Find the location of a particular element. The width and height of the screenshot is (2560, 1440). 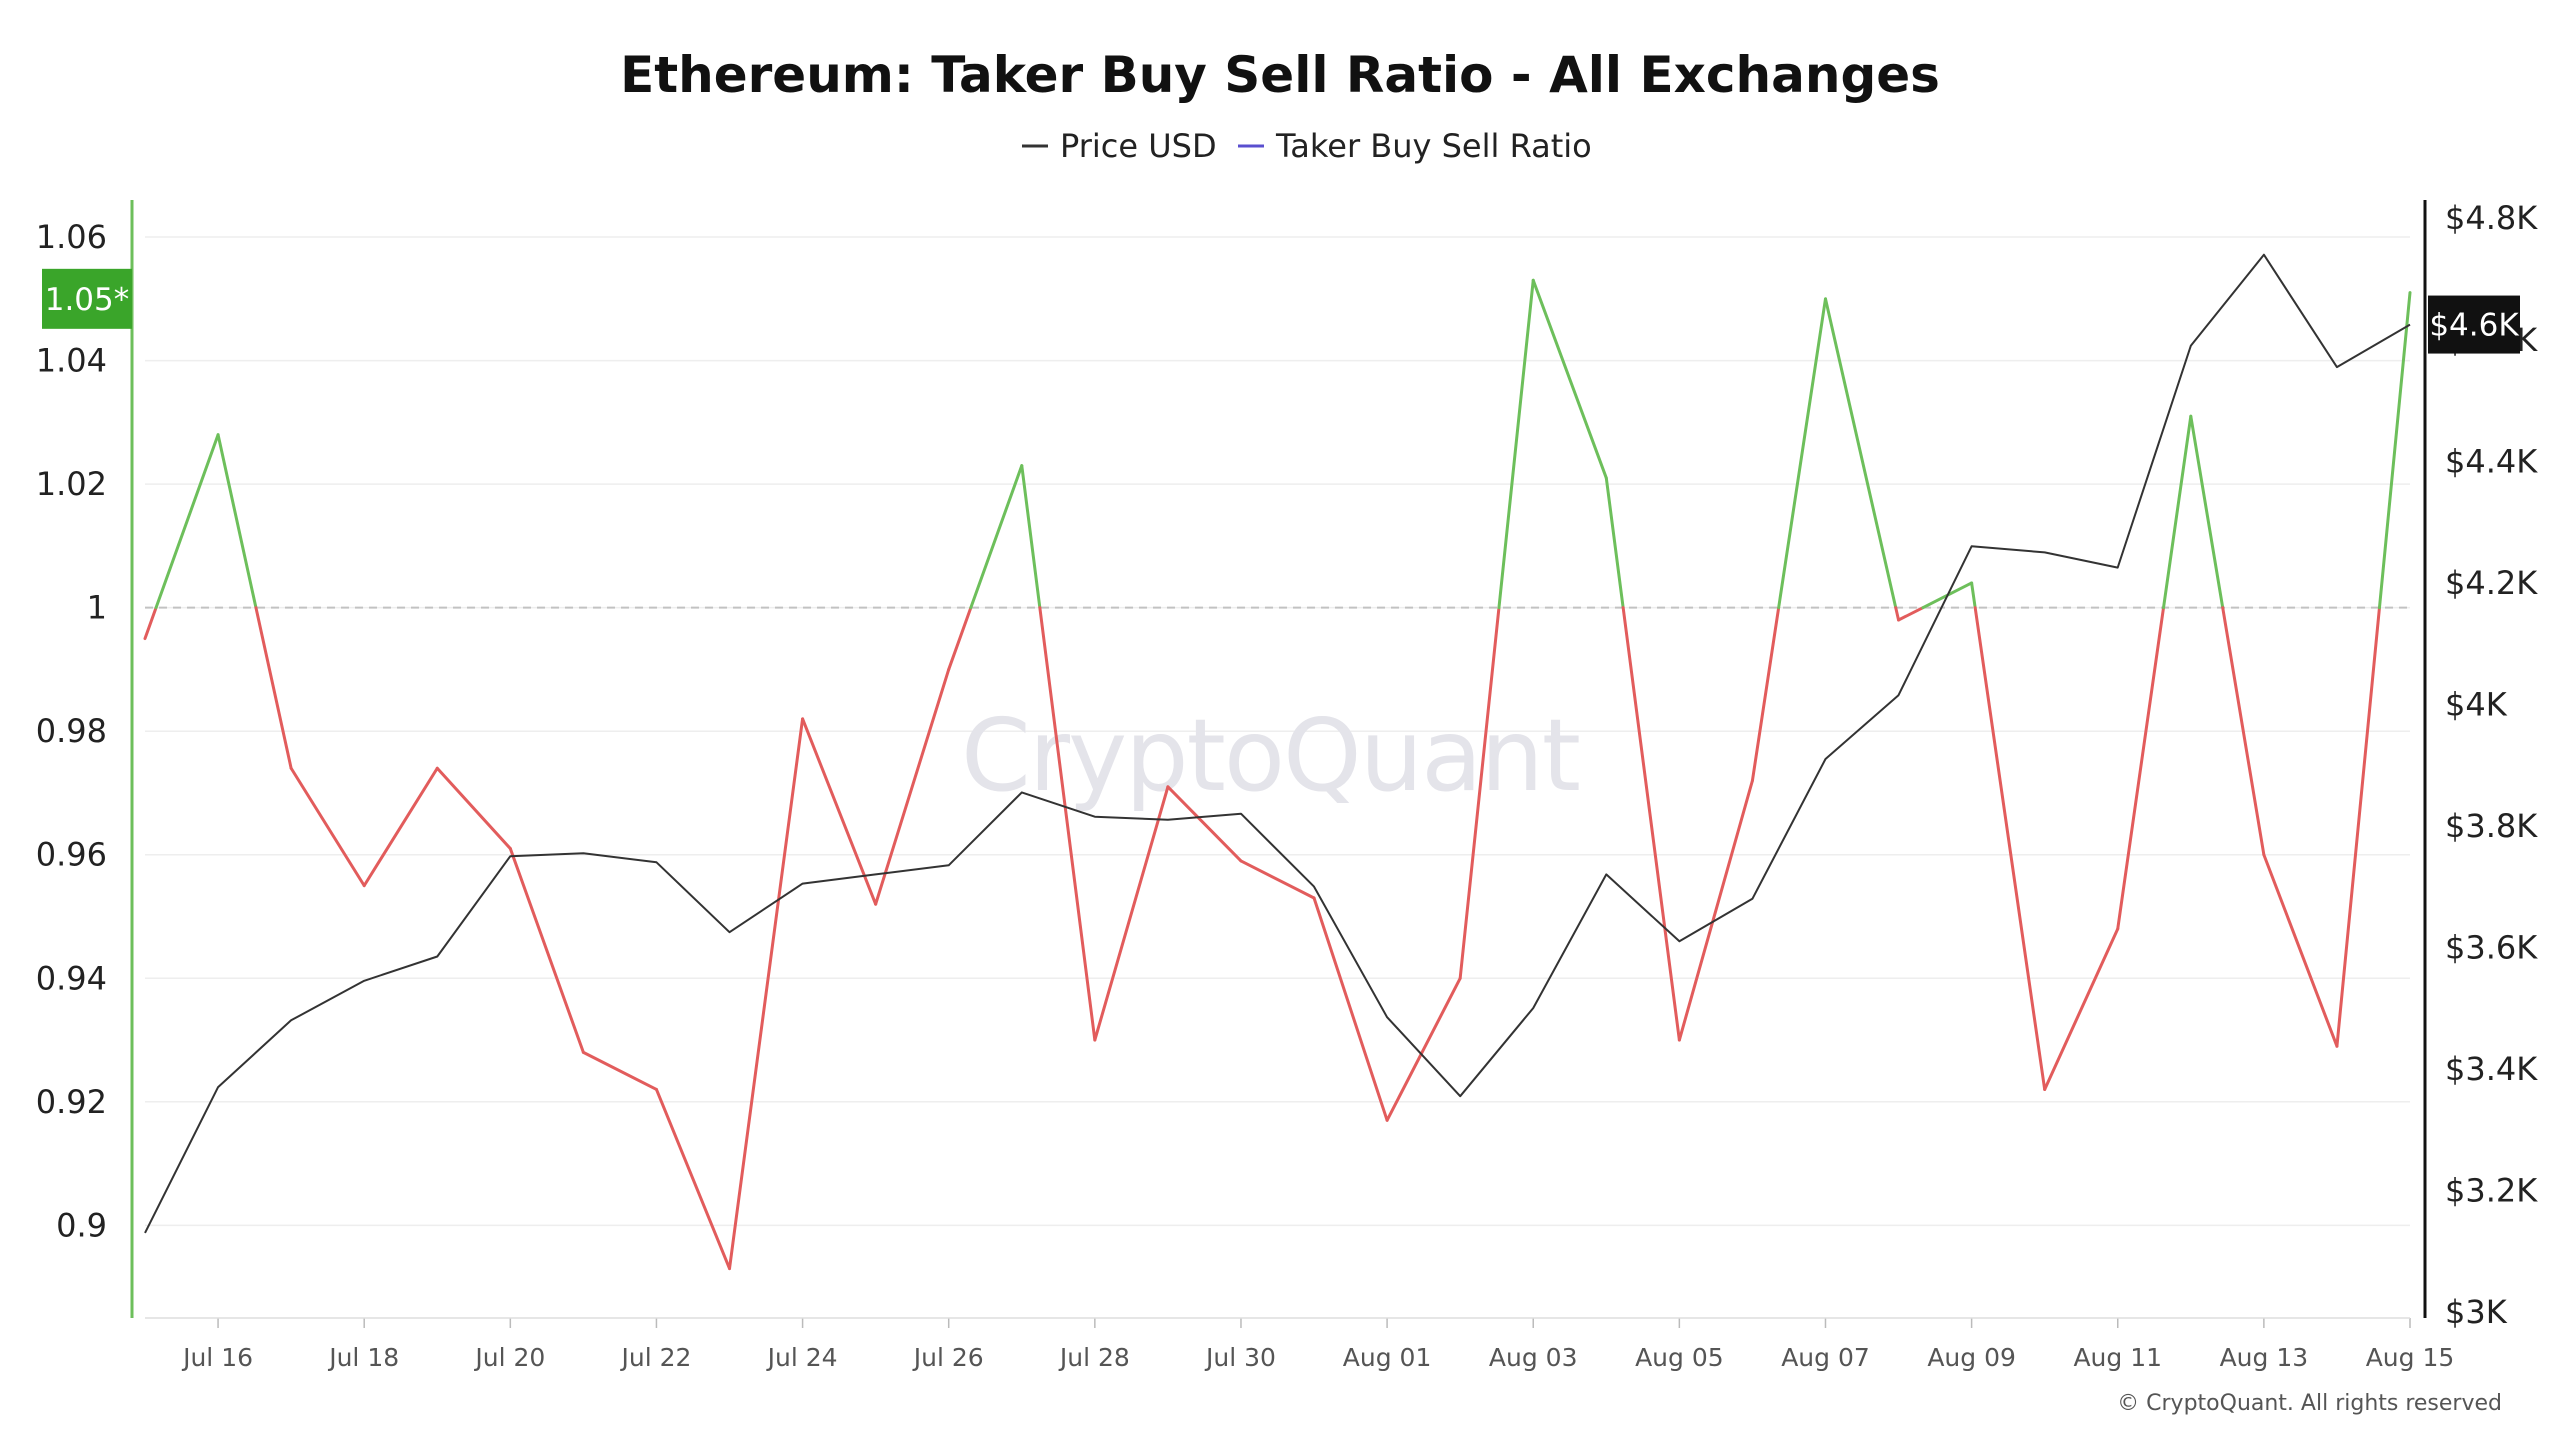

legend-label-ratio: Taker Buy Sell Ratio is located at coordinates (1433, 146).